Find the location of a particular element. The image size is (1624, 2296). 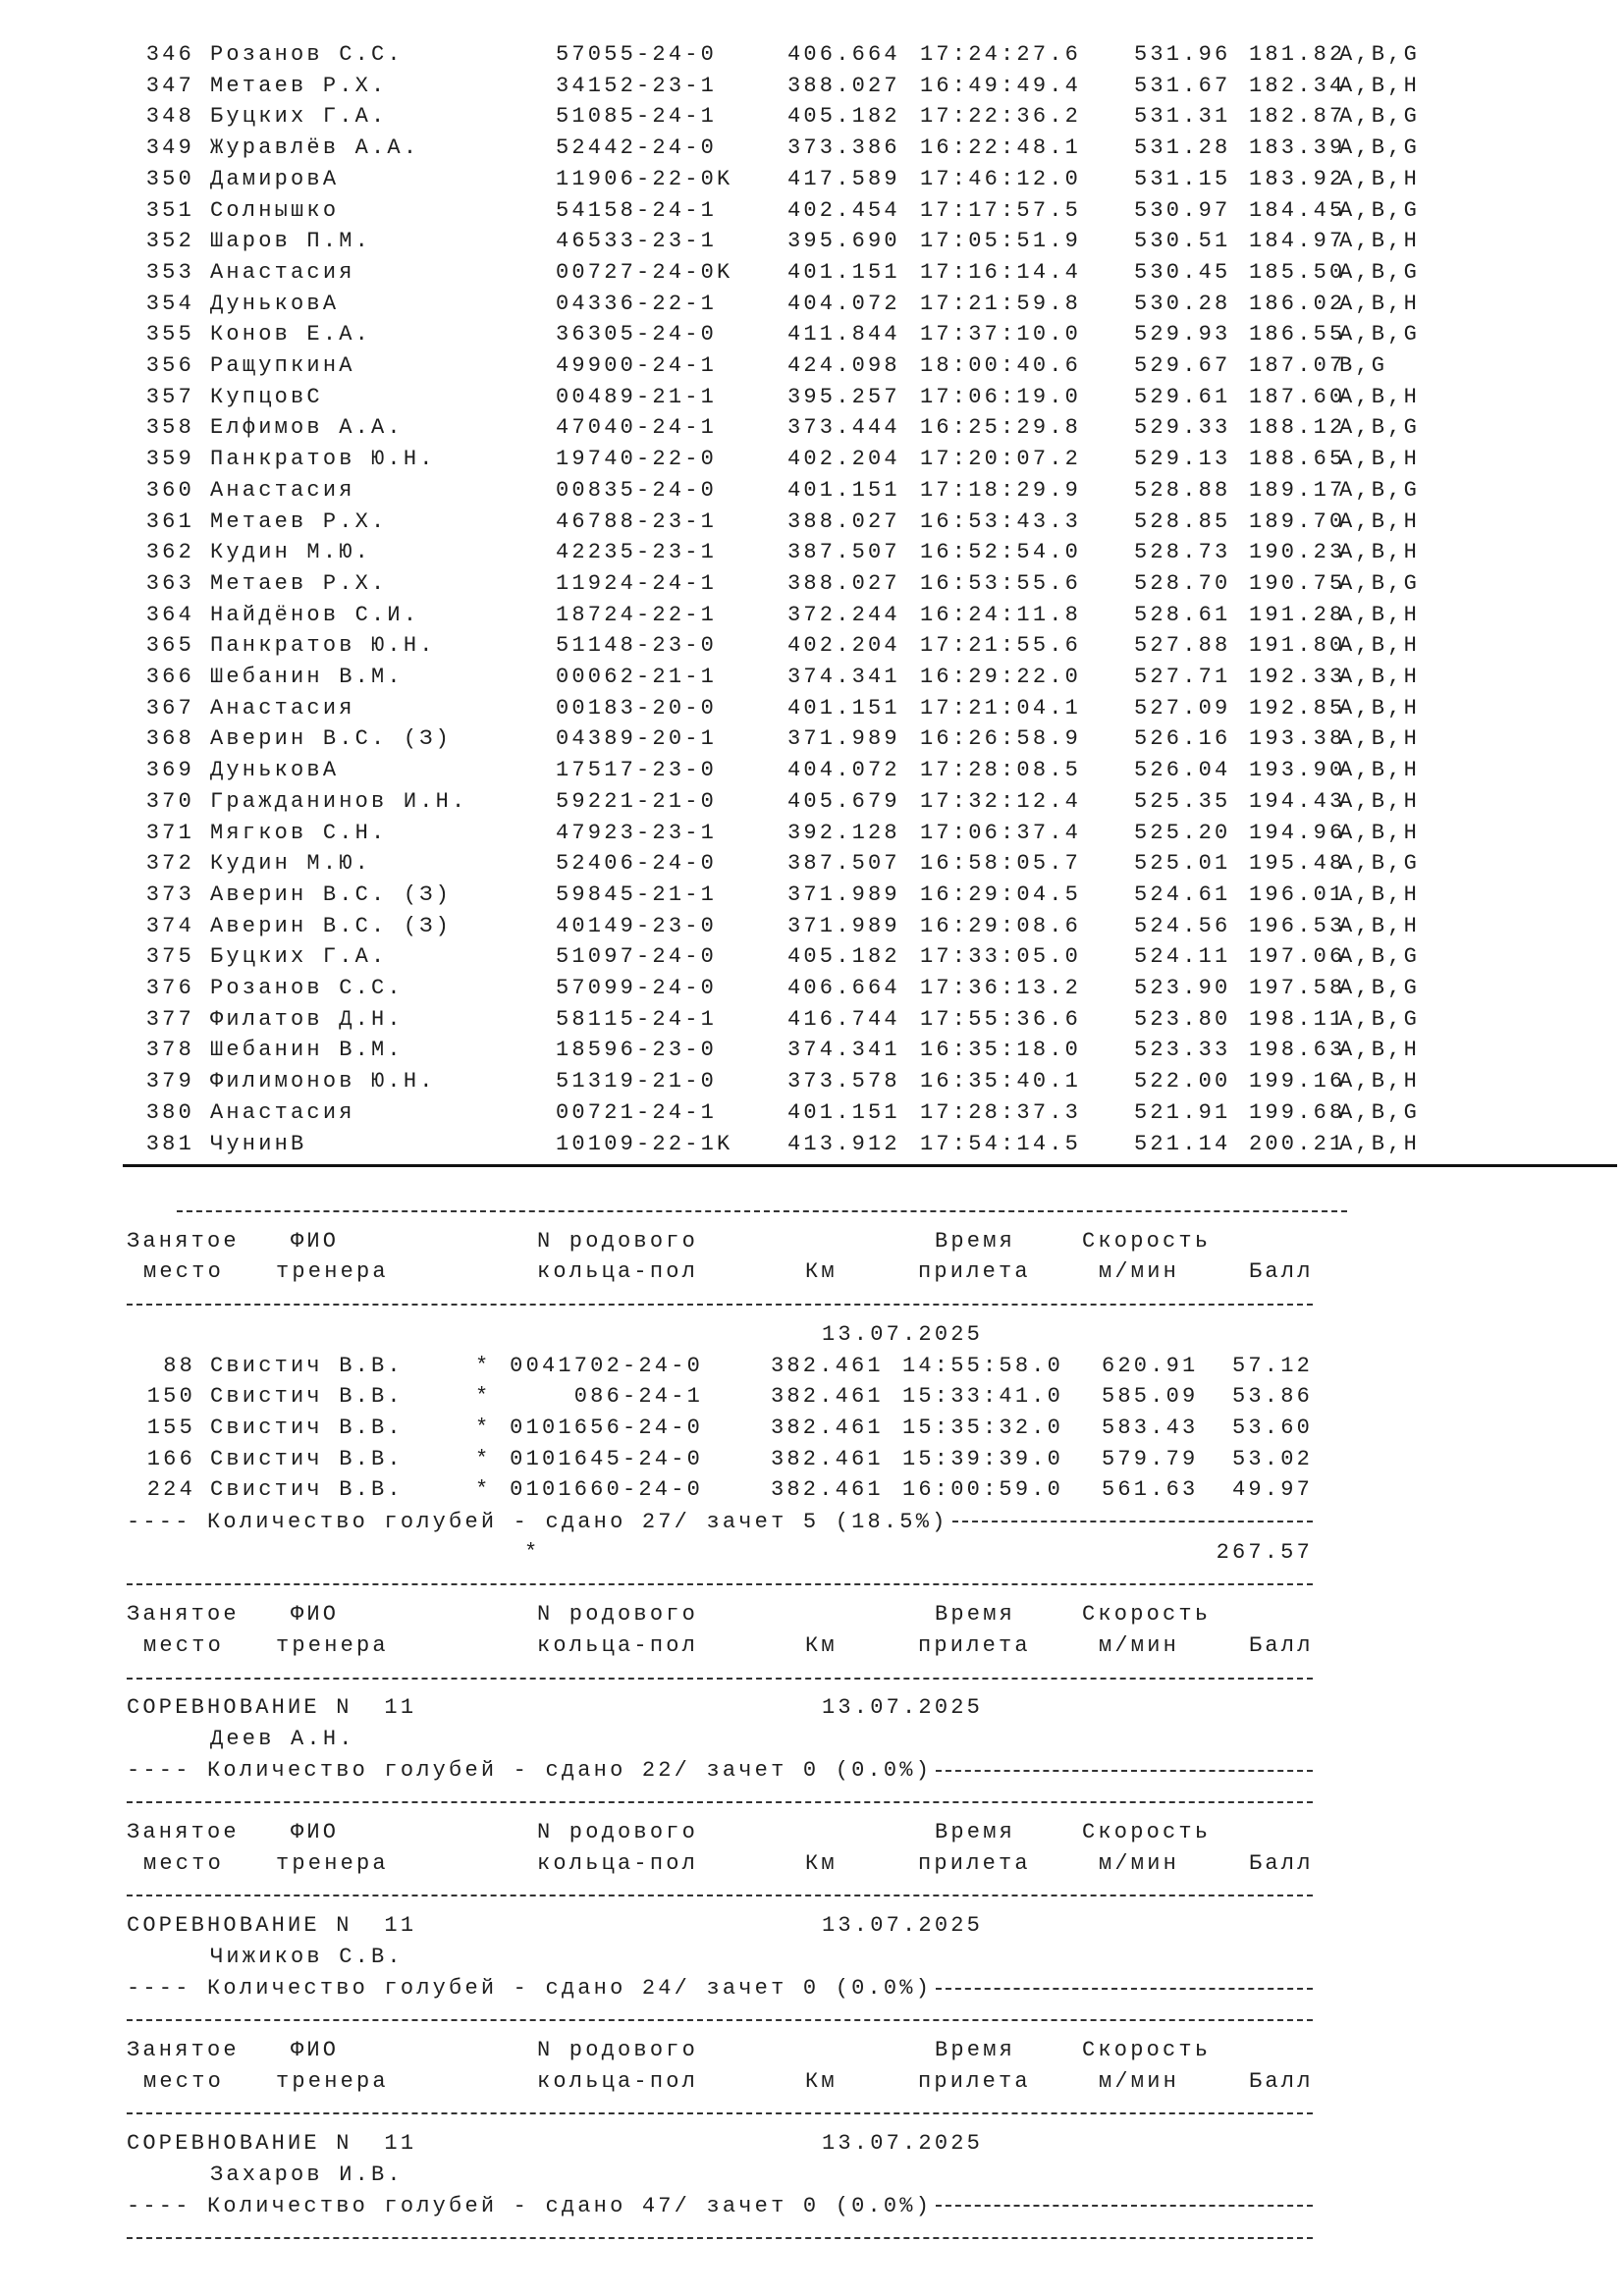

ring-cell: 51319-21-0 is located at coordinates (637, 1082).